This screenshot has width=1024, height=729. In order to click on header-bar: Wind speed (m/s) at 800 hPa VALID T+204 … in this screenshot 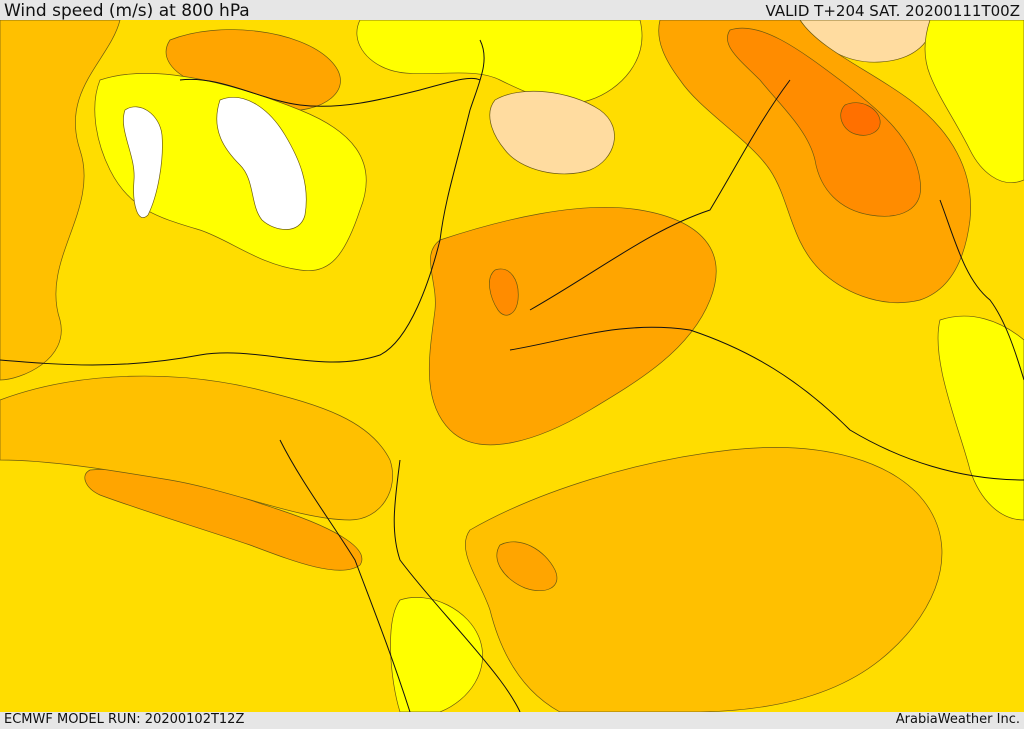, I will do `click(512, 10)`.